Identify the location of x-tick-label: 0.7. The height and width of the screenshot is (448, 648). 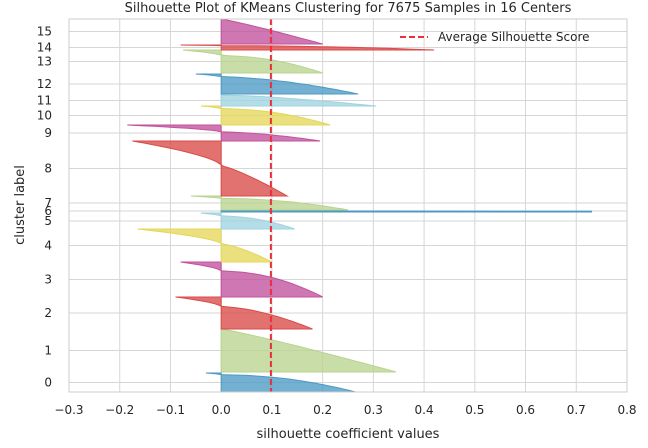
(576, 410).